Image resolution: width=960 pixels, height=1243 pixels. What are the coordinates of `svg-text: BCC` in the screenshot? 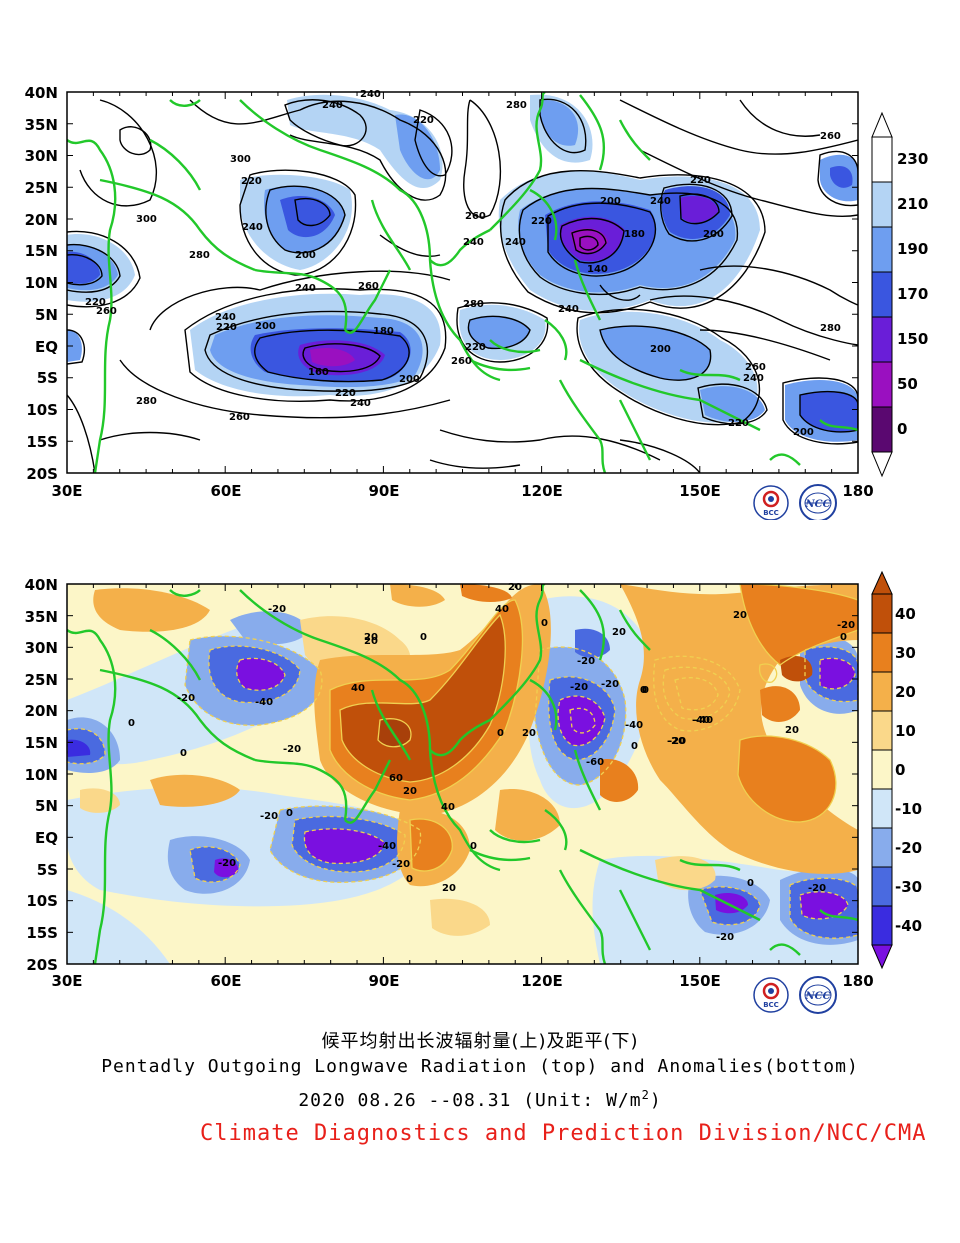 It's located at (771, 1005).